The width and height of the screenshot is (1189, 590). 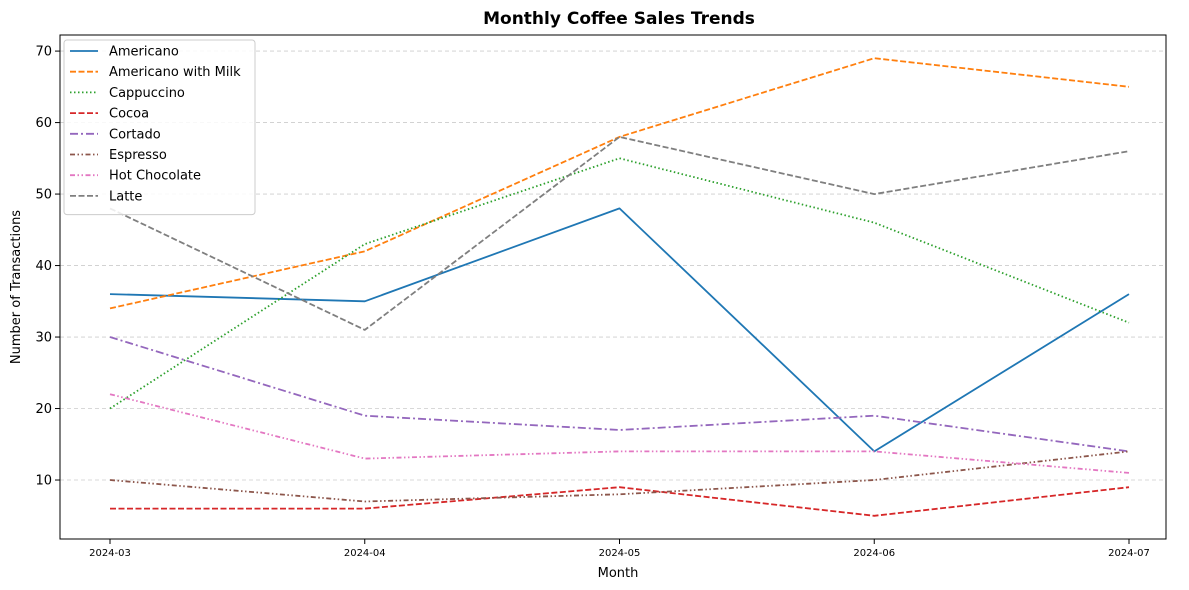 I want to click on x-tick-label: 2024-04, so click(x=365, y=553).